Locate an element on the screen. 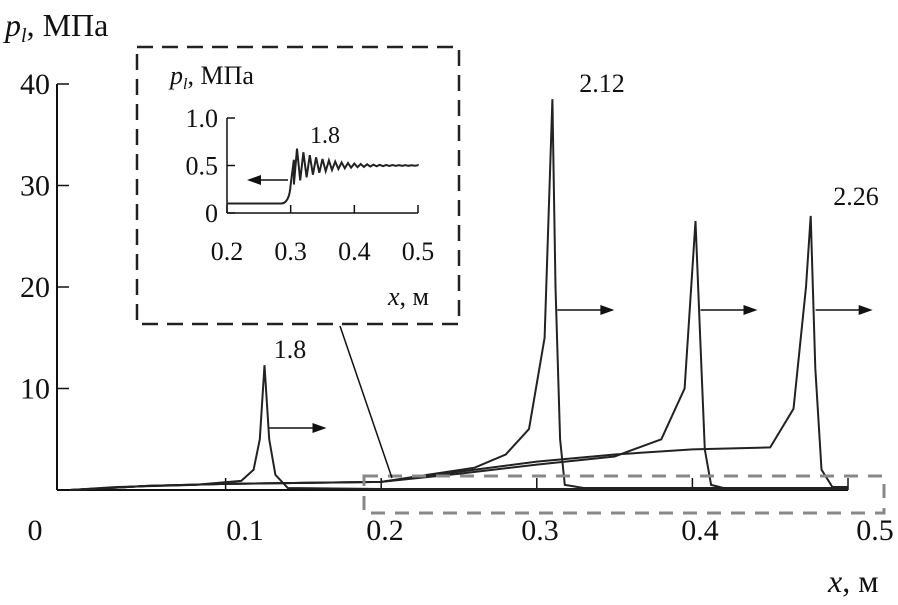 The width and height of the screenshot is (898, 605). inset-x-axis-label: x, м is located at coordinates (408, 296).